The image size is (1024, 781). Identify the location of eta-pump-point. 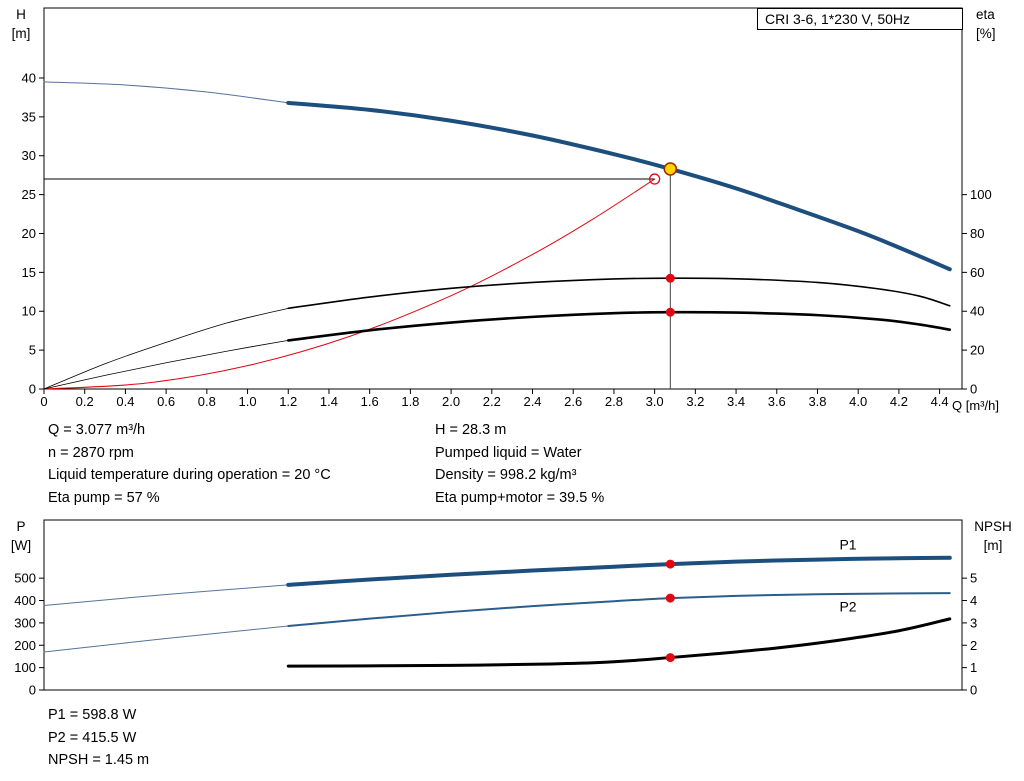
(670, 278).